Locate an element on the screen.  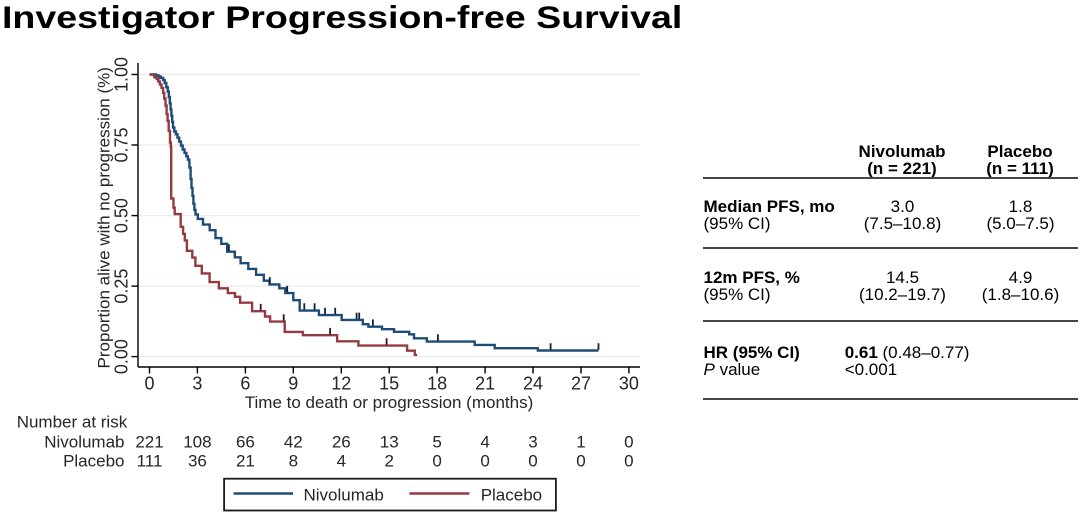
svg-text: 111 is located at coordinates (150, 460).